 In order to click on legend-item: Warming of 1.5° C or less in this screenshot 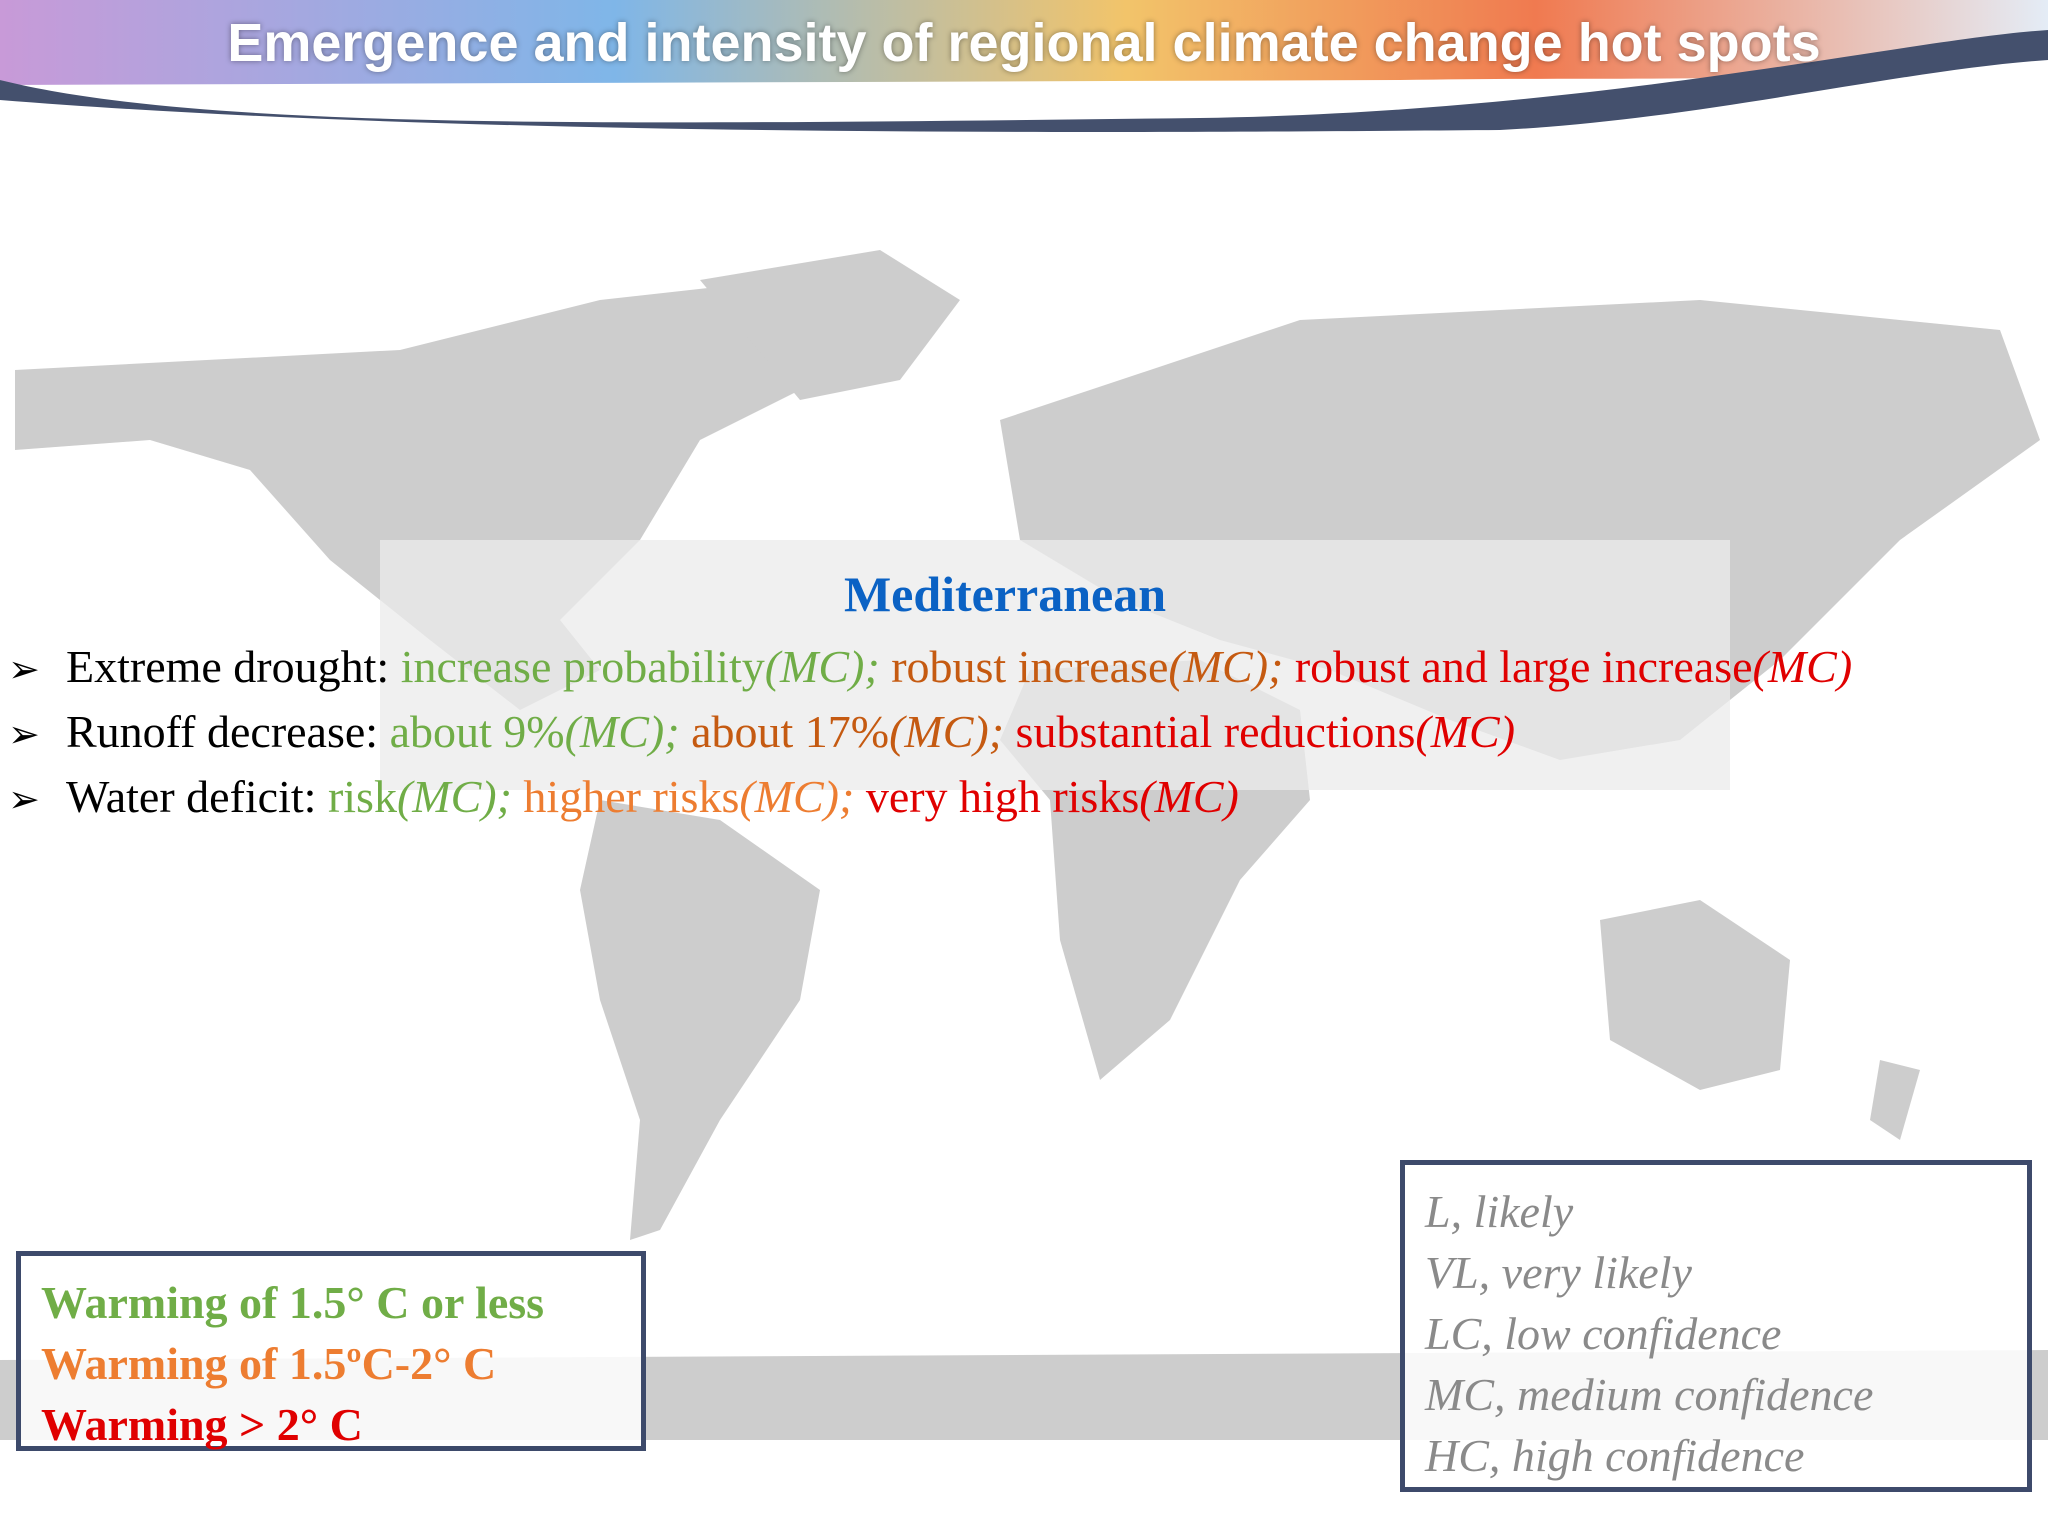, I will do `click(293, 1302)`.